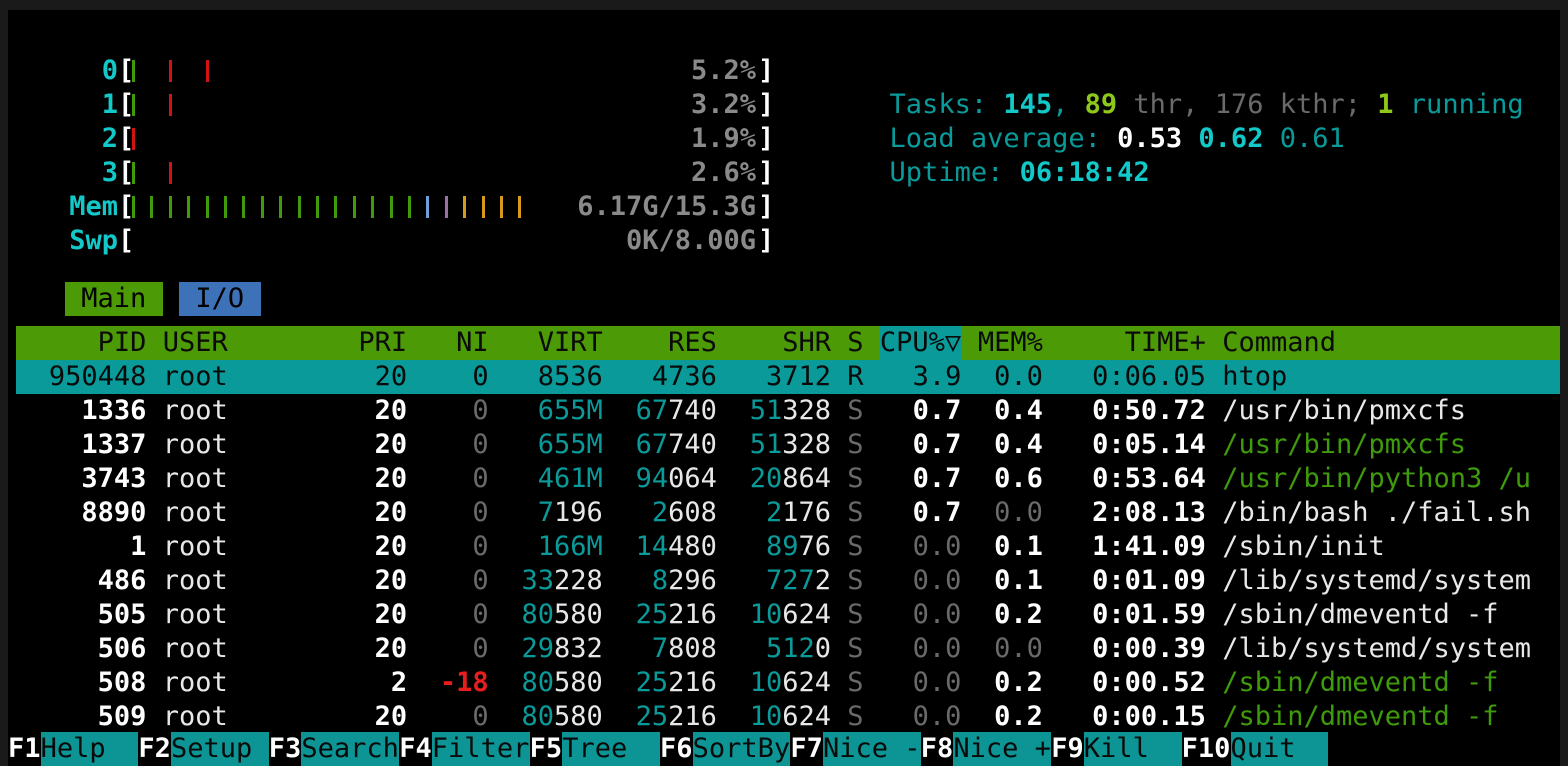 Image resolution: width=1568 pixels, height=766 pixels. I want to click on faction-nice-: Nice +, so click(1002, 749).